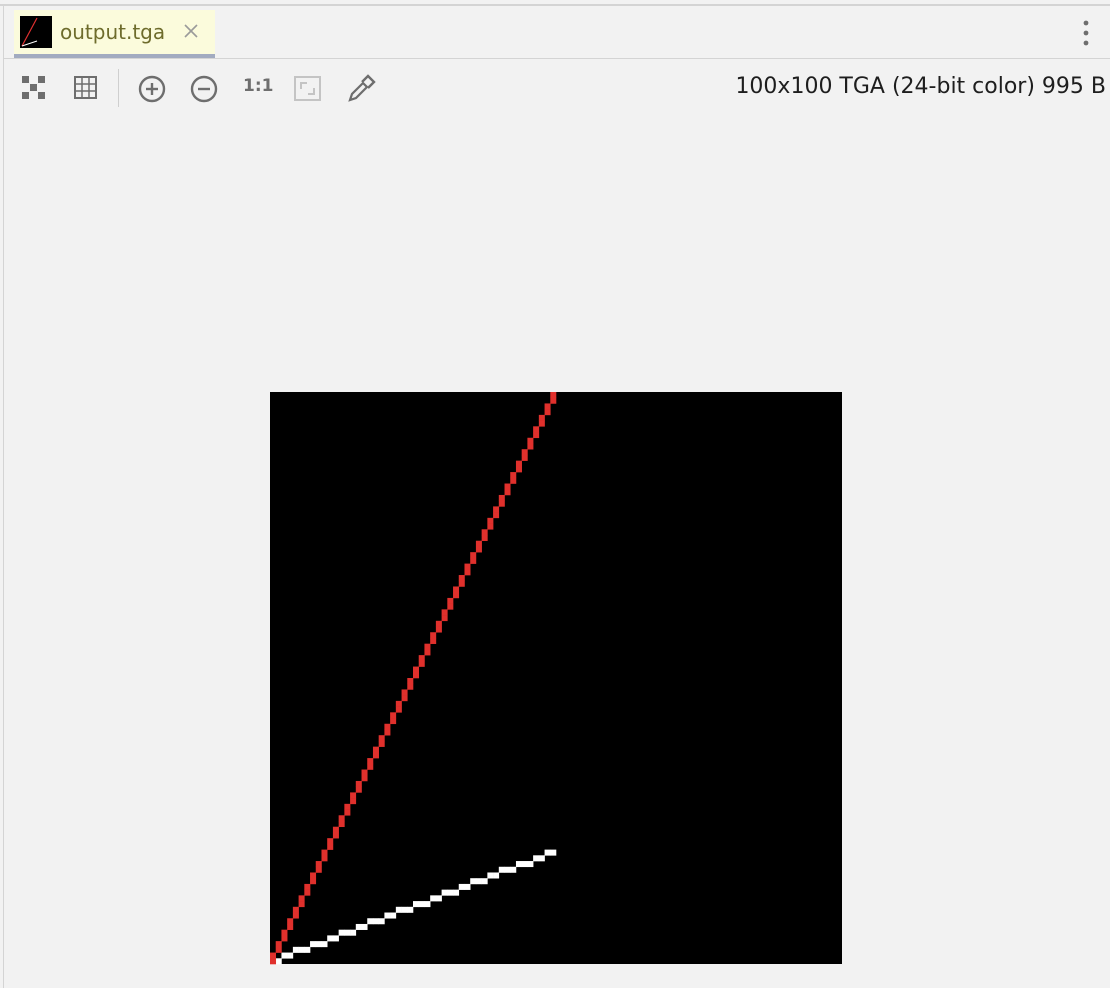 Image resolution: width=1110 pixels, height=988 pixels. Describe the element at coordinates (152, 89) in the screenshot. I see `zoom-in-button` at that location.